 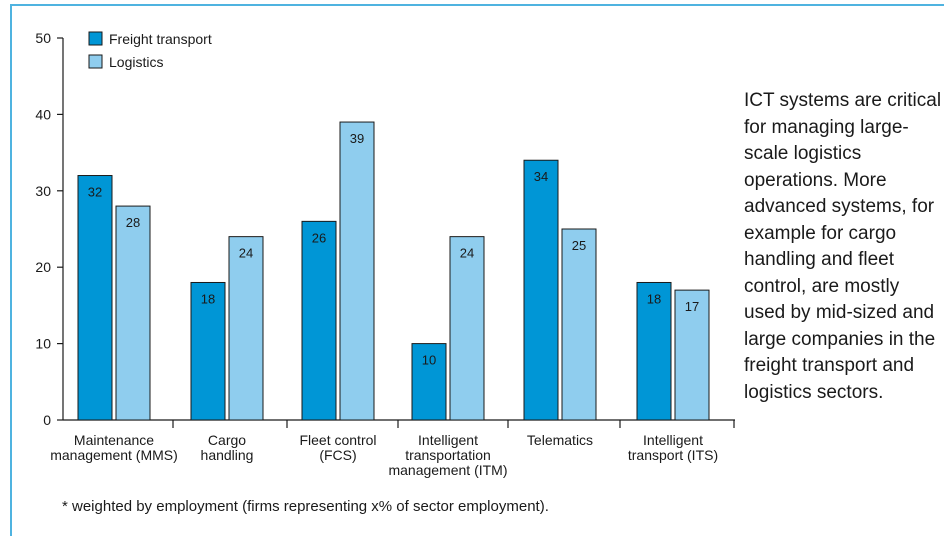 I want to click on bar-value-label: 10, so click(x=429, y=360).